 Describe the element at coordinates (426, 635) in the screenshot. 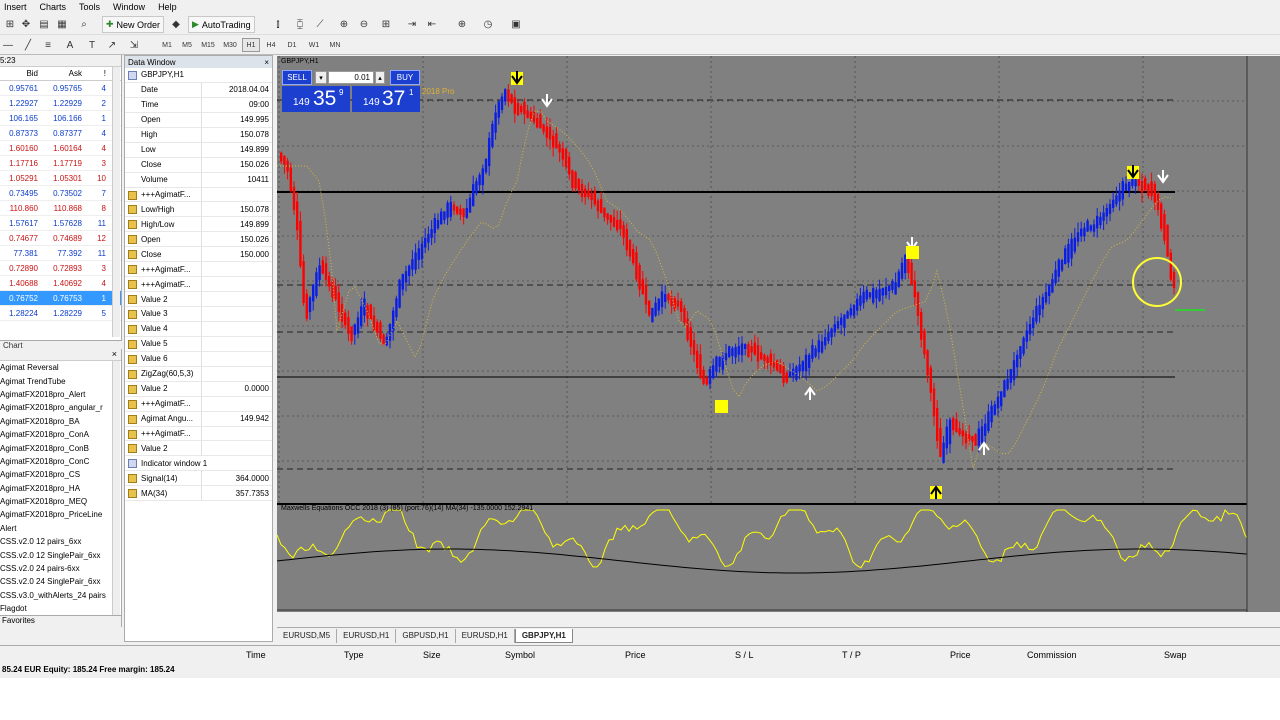

I see `tab-gbpusd-h1: GBPUSD,H1` at that location.